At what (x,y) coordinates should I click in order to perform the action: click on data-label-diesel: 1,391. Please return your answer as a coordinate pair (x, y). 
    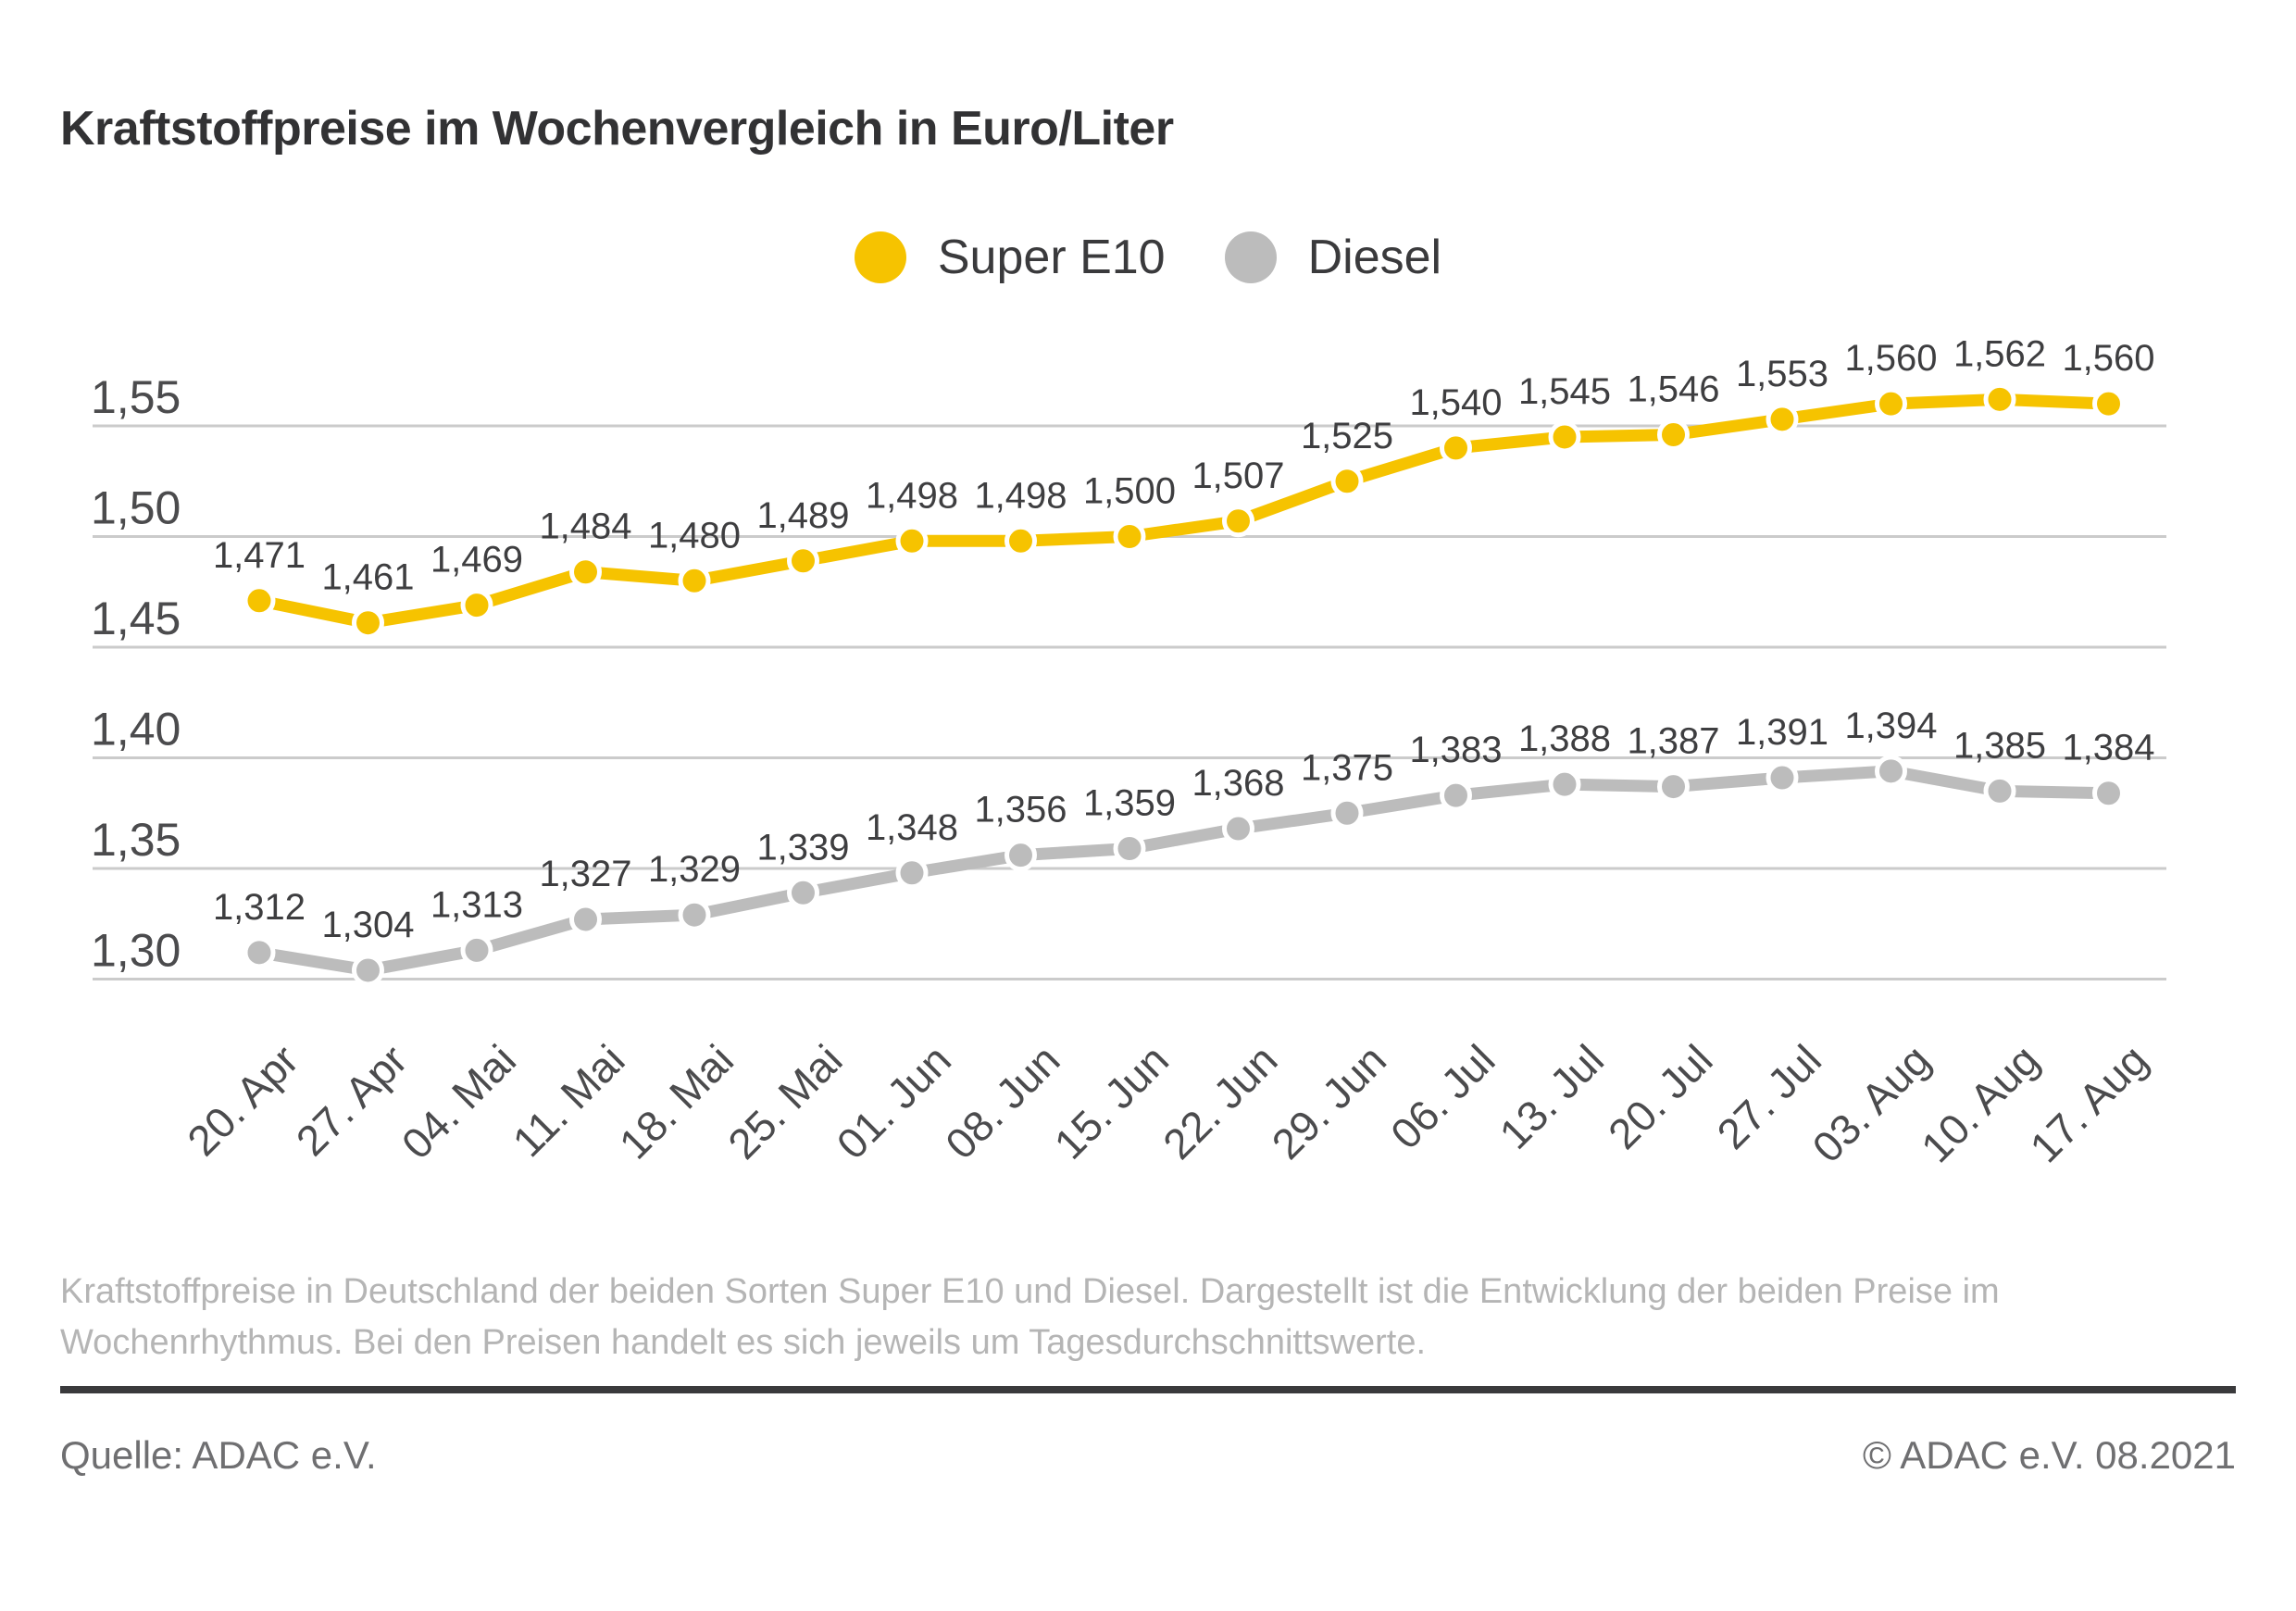
    Looking at the image, I should click on (1782, 732).